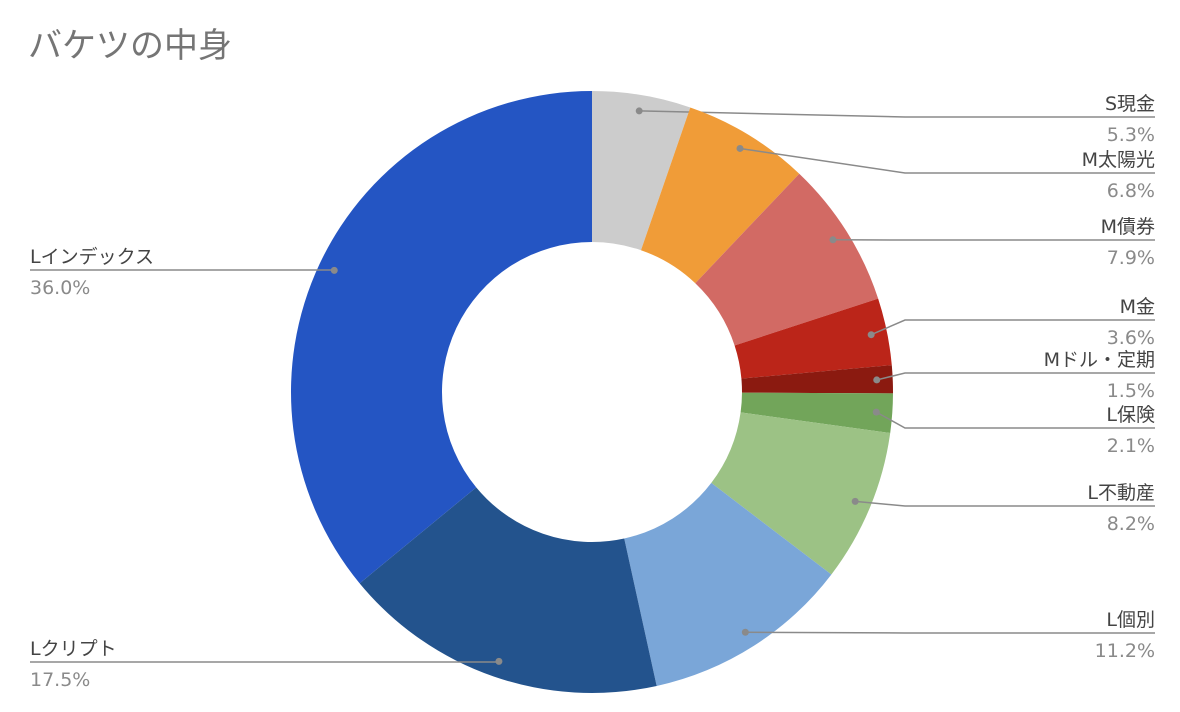 The width and height of the screenshot is (1180, 712). I want to click on value-label: 11.2%, so click(1125, 651).